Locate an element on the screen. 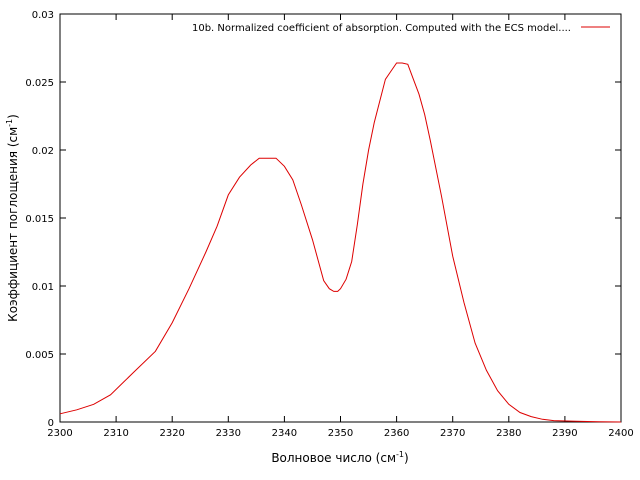  x-tick-label: 2320 is located at coordinates (171, 433).